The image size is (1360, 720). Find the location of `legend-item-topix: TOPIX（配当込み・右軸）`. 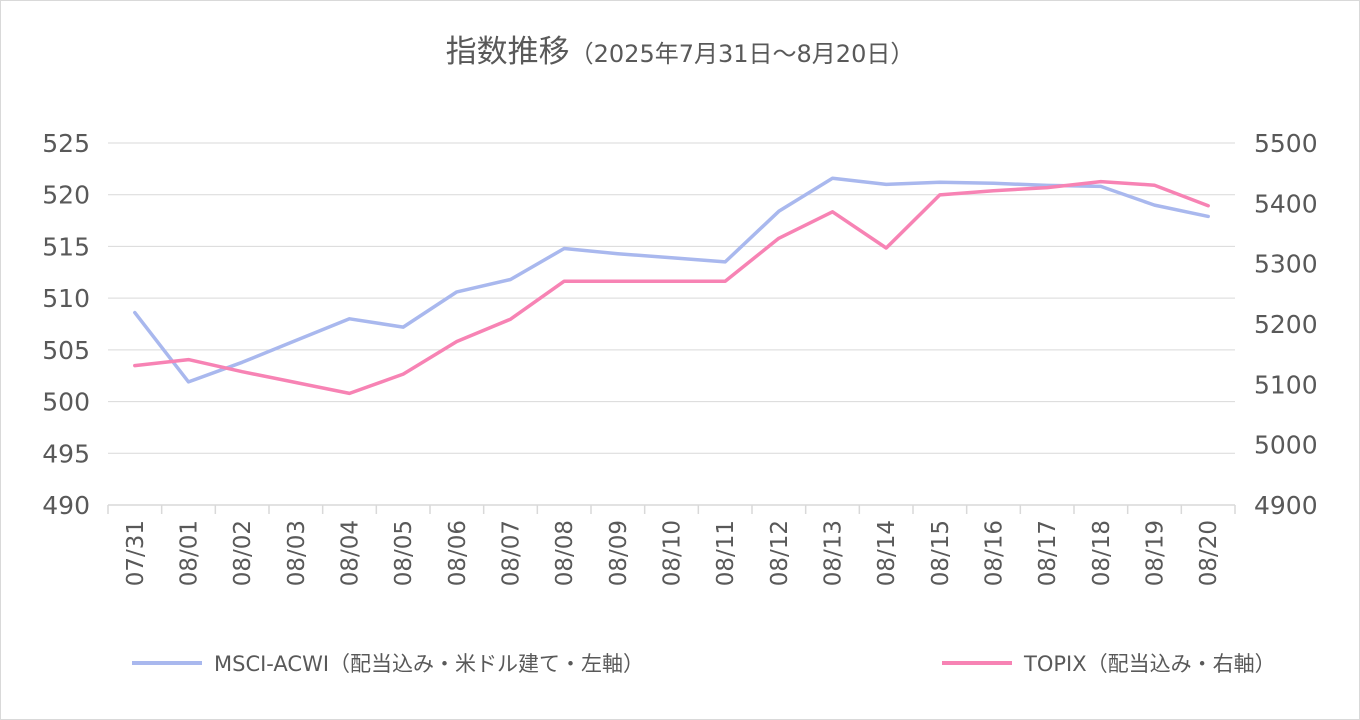

legend-item-topix: TOPIX（配当込み・右軸） is located at coordinates (1109, 663).